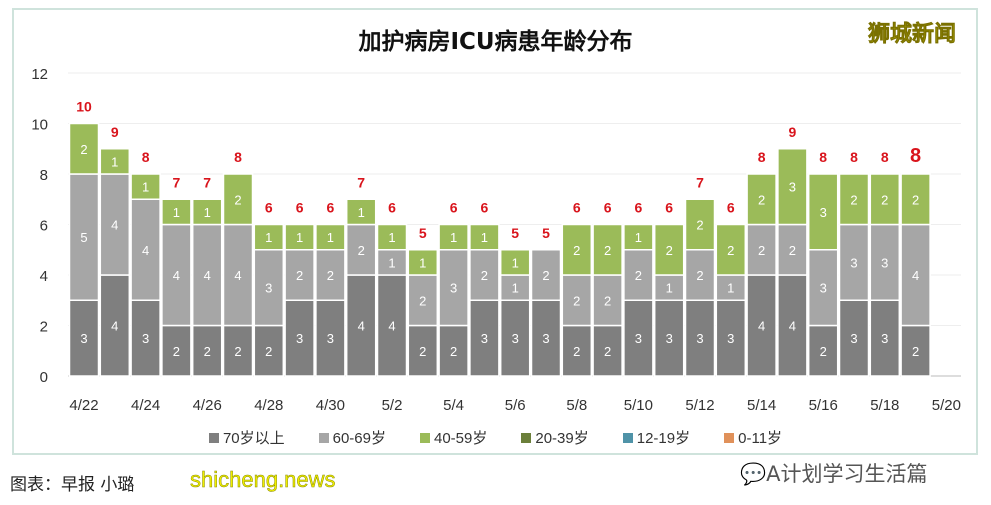 This screenshot has height=505, width=991. Describe the element at coordinates (823, 405) in the screenshot. I see `x-tick-label: 5/16` at that location.